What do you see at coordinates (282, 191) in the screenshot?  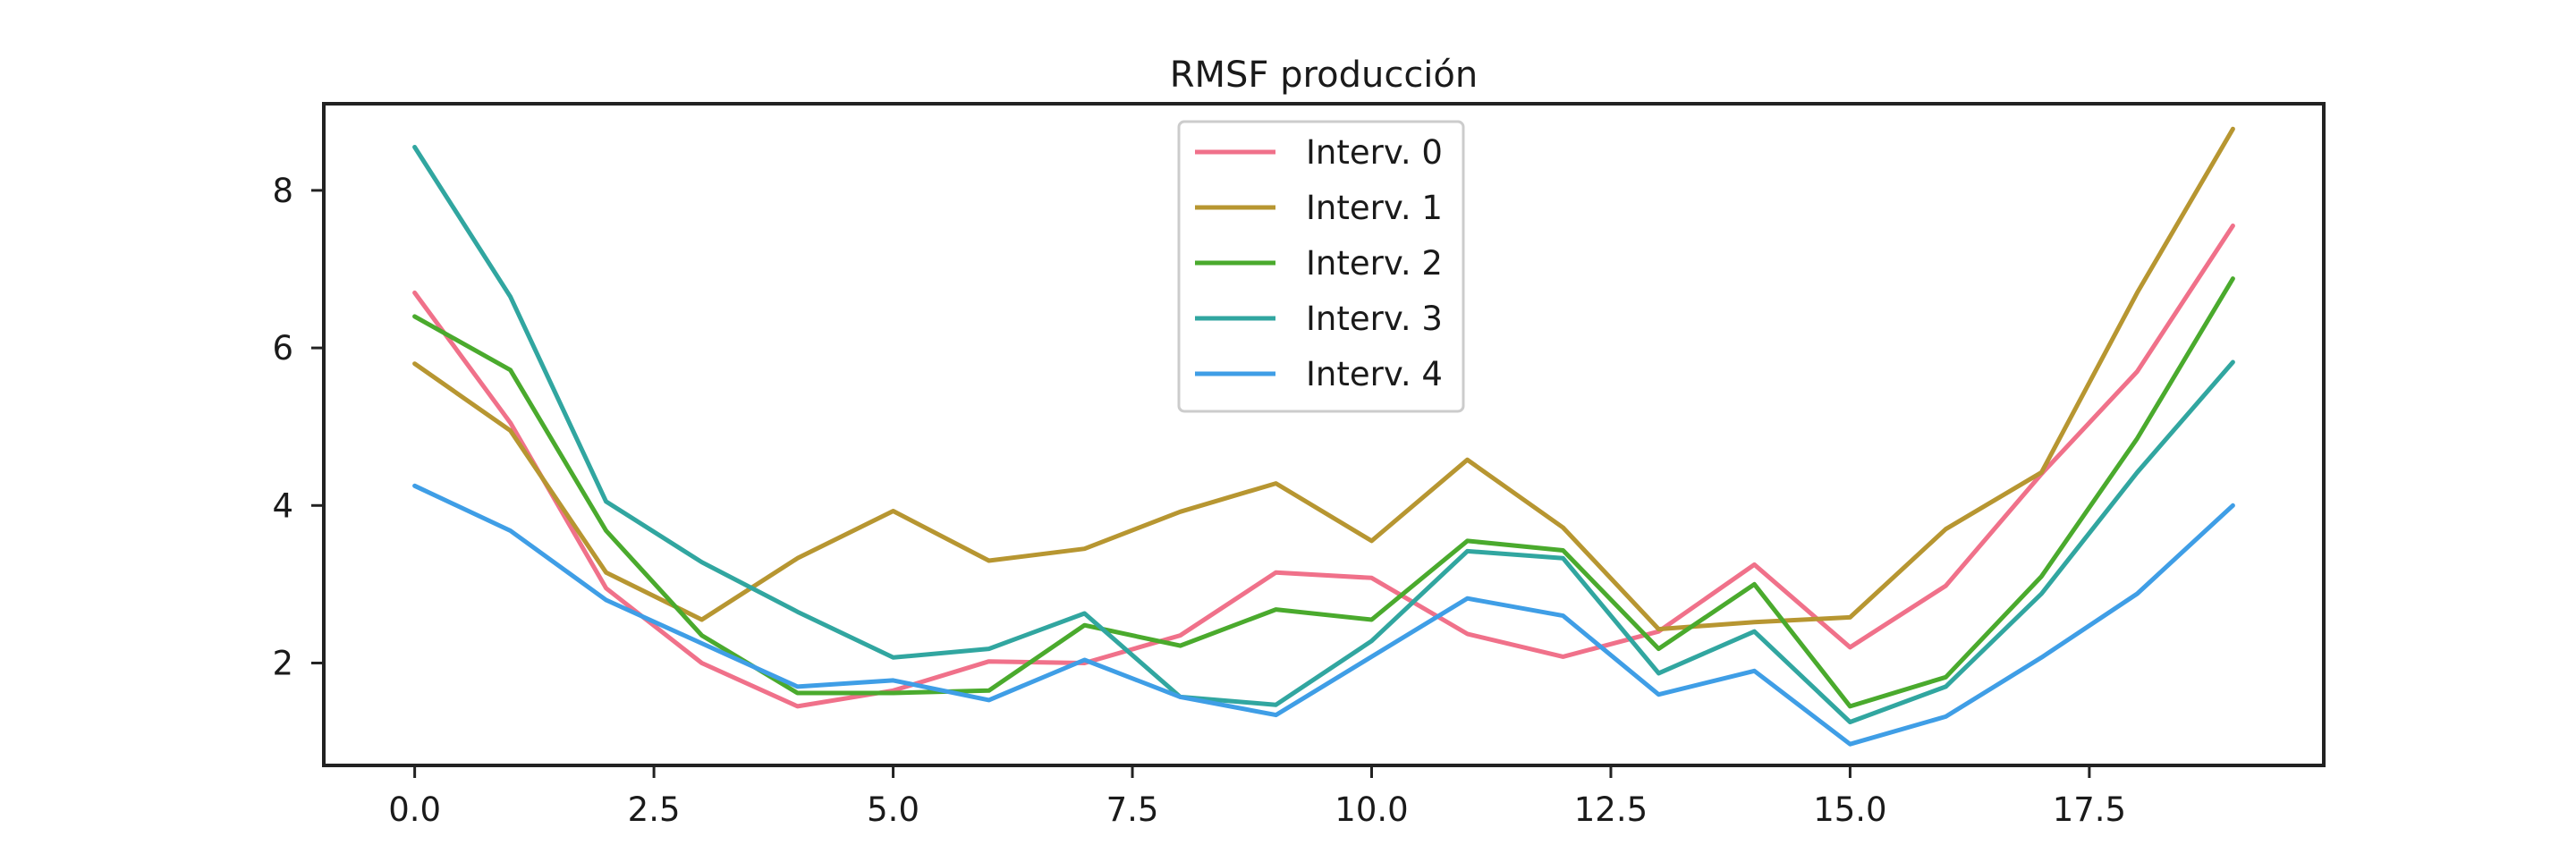 I see `y-tick-label-3: 8` at bounding box center [282, 191].